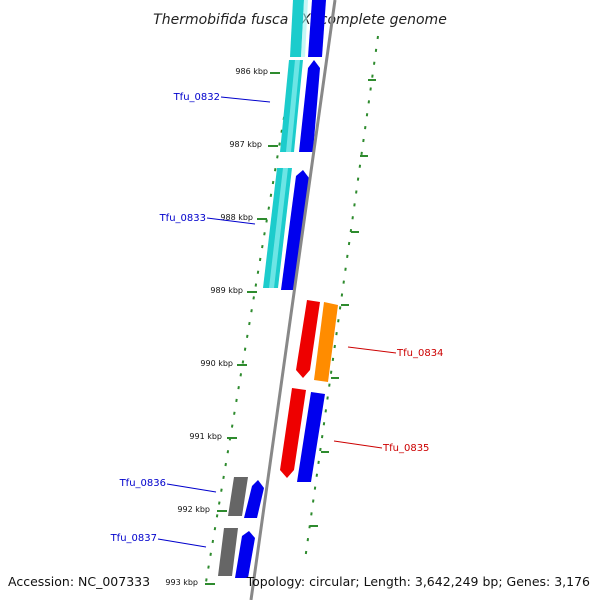 The width and height of the screenshot is (600, 600). I want to click on cds-top-partial, so click(308, 28).